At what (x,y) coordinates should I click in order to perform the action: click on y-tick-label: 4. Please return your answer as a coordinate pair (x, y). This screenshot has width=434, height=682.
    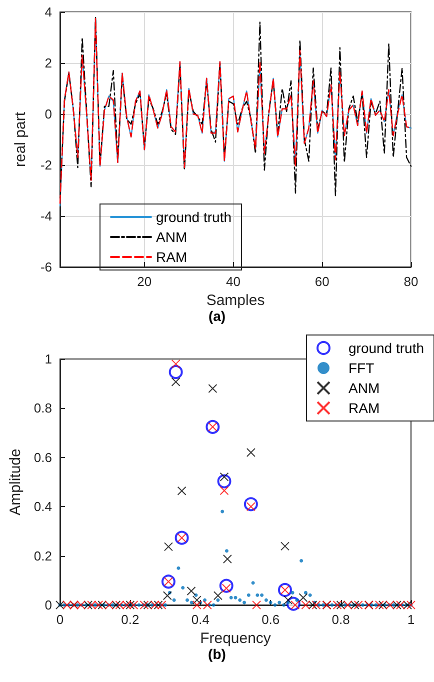
    Looking at the image, I should click on (48, 12).